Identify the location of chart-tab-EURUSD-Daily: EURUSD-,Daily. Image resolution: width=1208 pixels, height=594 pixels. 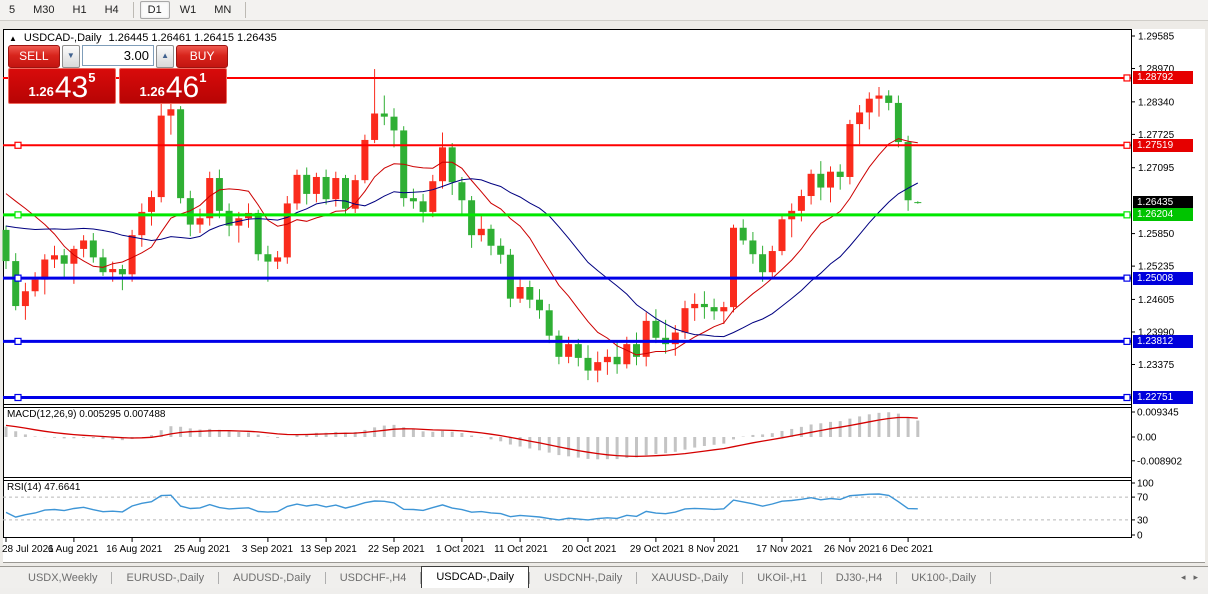
(165, 578).